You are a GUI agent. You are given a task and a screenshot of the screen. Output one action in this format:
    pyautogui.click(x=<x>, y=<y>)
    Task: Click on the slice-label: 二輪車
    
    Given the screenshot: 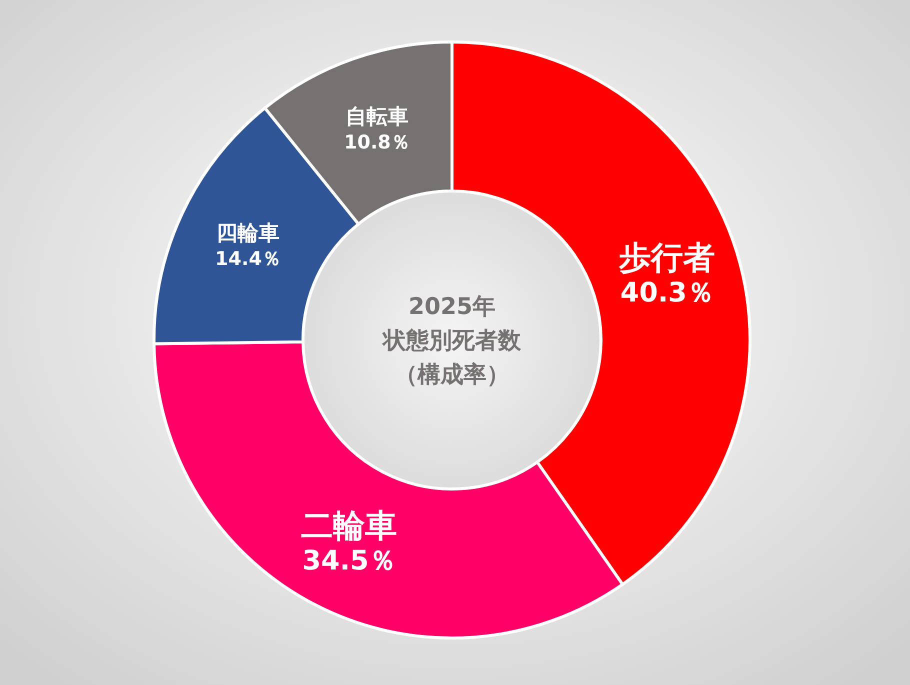 What is the action you would take?
    pyautogui.click(x=348, y=525)
    